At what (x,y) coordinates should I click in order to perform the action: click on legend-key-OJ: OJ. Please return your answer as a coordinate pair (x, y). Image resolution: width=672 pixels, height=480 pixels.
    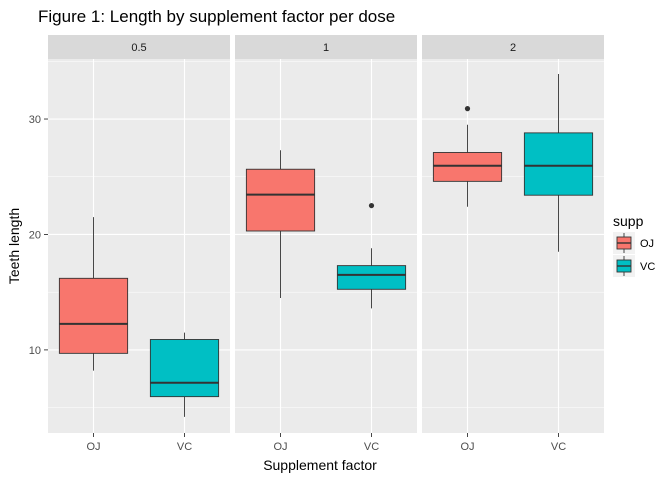
    Looking at the image, I should click on (633, 243).